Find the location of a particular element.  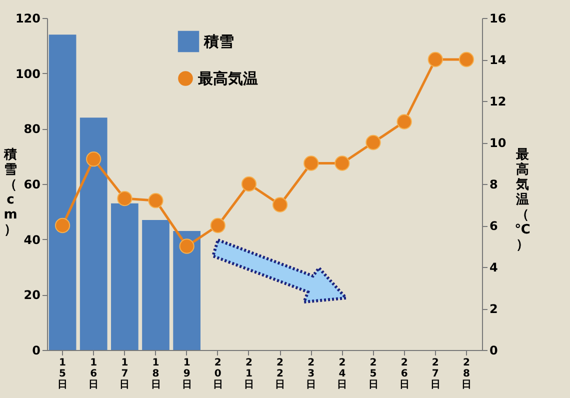

y-tick-label: 0 is located at coordinates (36, 351).